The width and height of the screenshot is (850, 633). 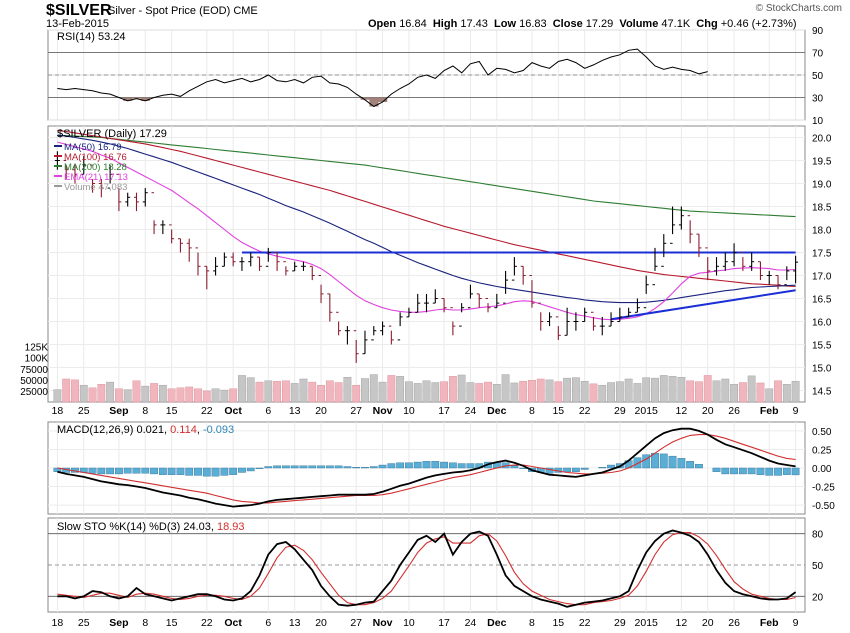 What do you see at coordinates (796, 411) in the screenshot?
I see `price-x-tick-label: 9` at bounding box center [796, 411].